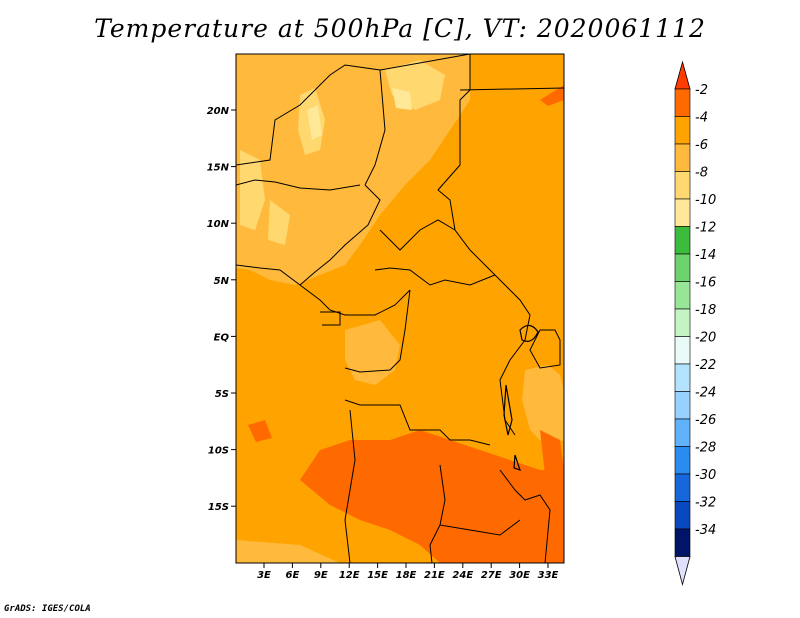 The image size is (800, 618). I want to click on lon-tick-label: 12E, so click(349, 575).